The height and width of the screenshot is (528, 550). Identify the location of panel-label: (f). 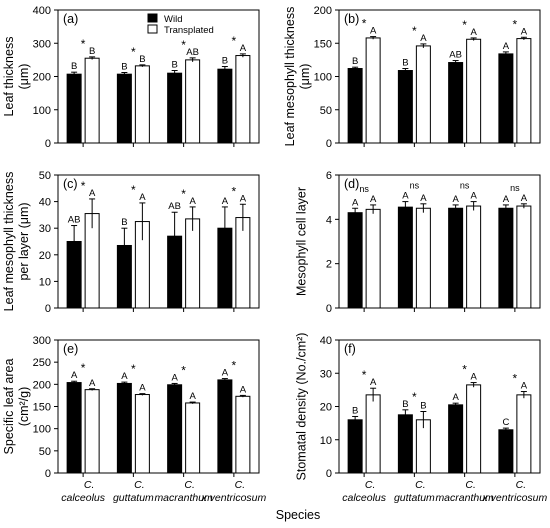
(350, 349).